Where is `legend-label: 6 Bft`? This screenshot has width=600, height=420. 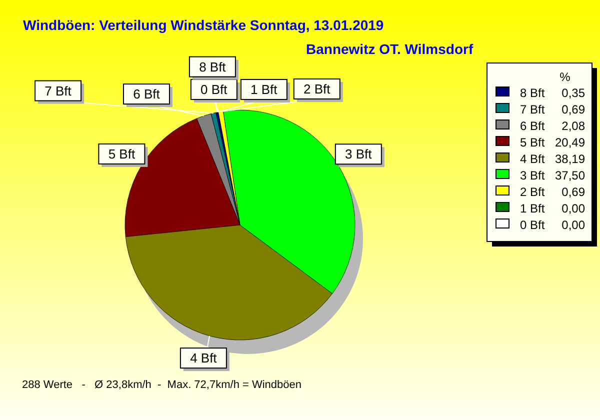 legend-label: 6 Bft is located at coordinates (533, 126).